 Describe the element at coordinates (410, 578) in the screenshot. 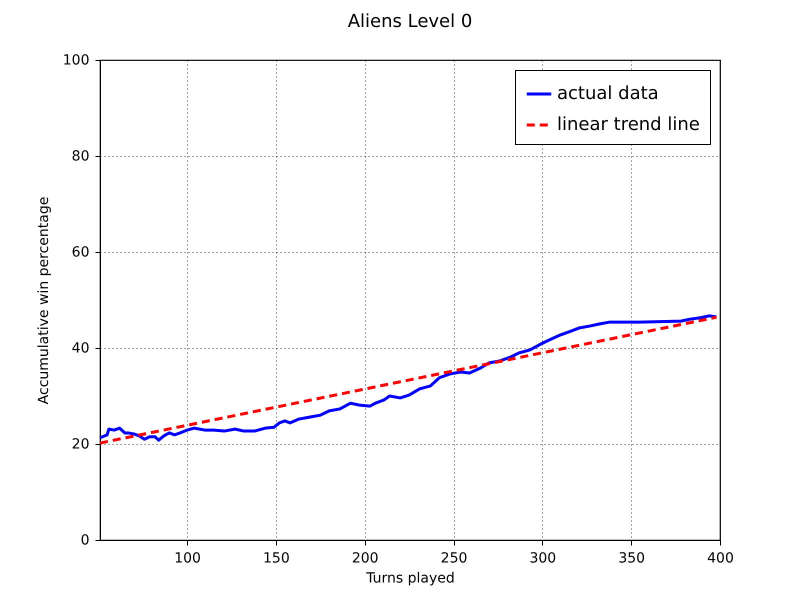

I see `x-axis-title: Turns played` at that location.